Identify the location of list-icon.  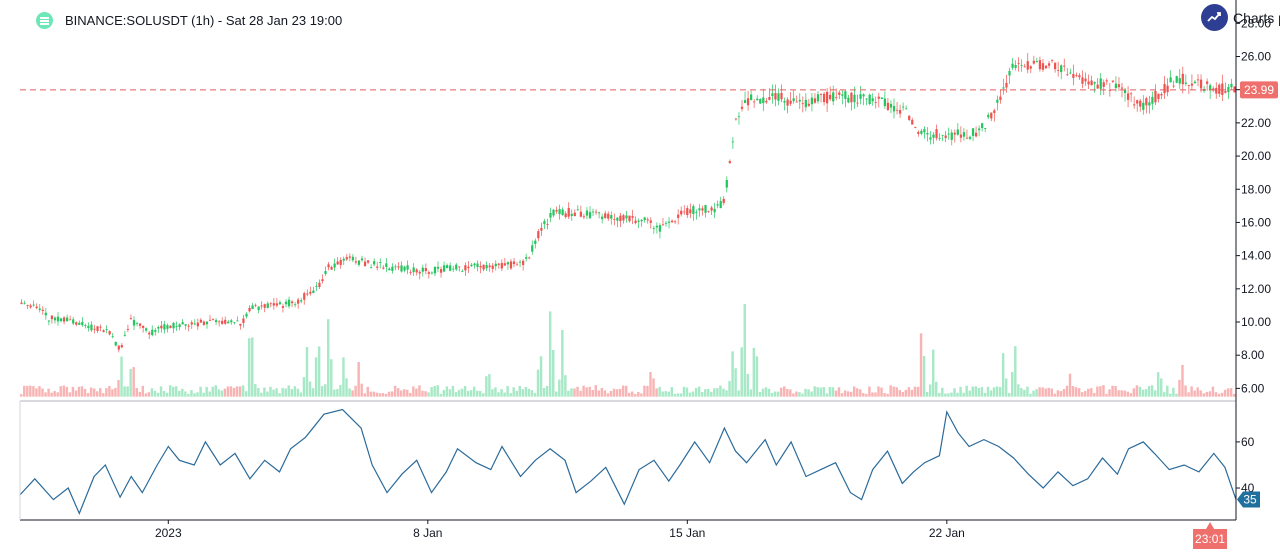
(44, 20).